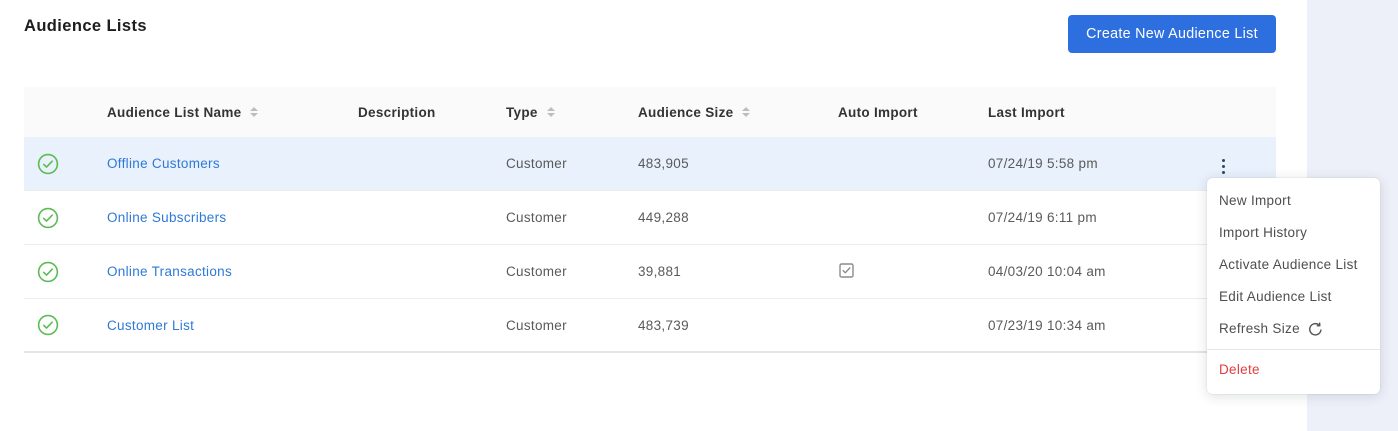 This screenshot has height=431, width=1398. I want to click on audience-size-cell: 39,881, so click(660, 271).